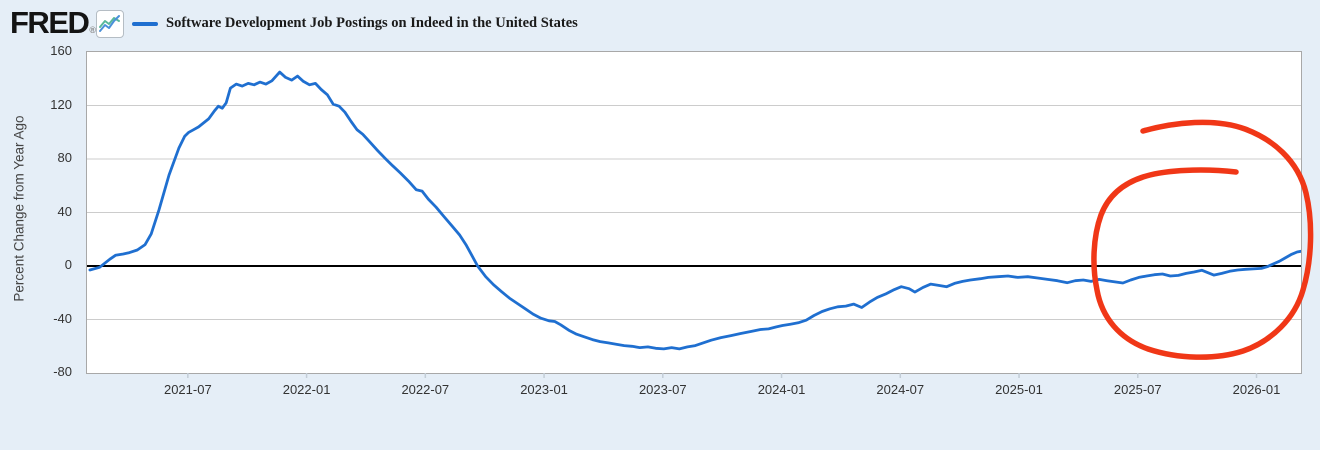 This screenshot has height=450, width=1320. What do you see at coordinates (544, 389) in the screenshot?
I see `x-tick-label: 2023-01` at bounding box center [544, 389].